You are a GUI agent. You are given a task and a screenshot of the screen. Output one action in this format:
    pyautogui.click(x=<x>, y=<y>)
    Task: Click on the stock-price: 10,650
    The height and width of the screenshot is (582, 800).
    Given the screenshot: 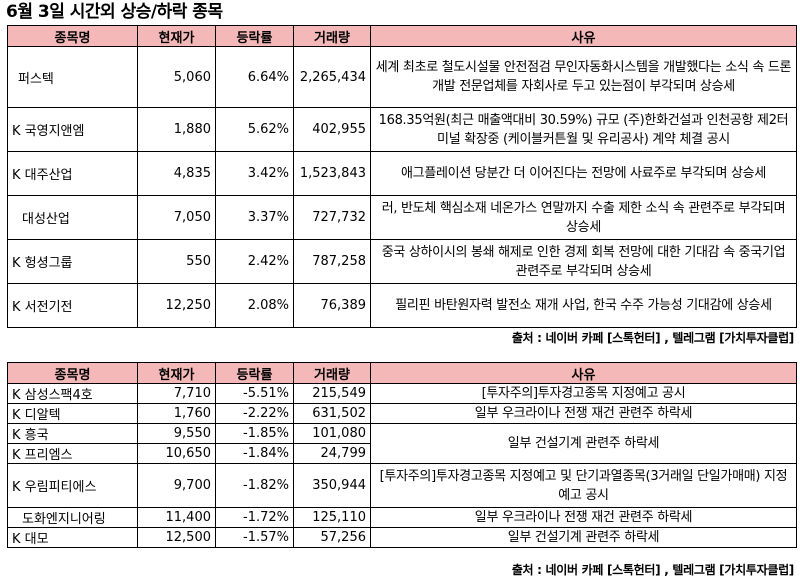 What is the action you would take?
    pyautogui.click(x=176, y=453)
    